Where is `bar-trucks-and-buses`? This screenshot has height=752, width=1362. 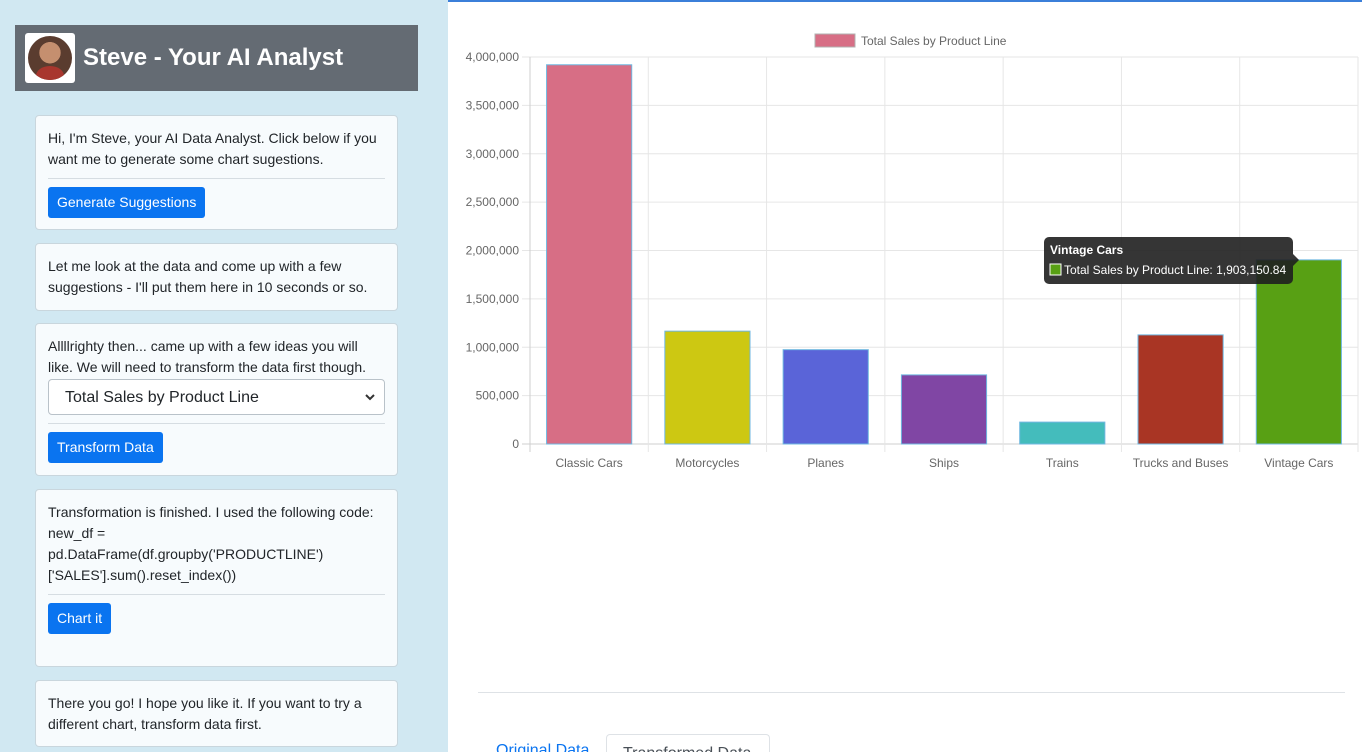
bar-trucks-and-buses is located at coordinates (1180, 389).